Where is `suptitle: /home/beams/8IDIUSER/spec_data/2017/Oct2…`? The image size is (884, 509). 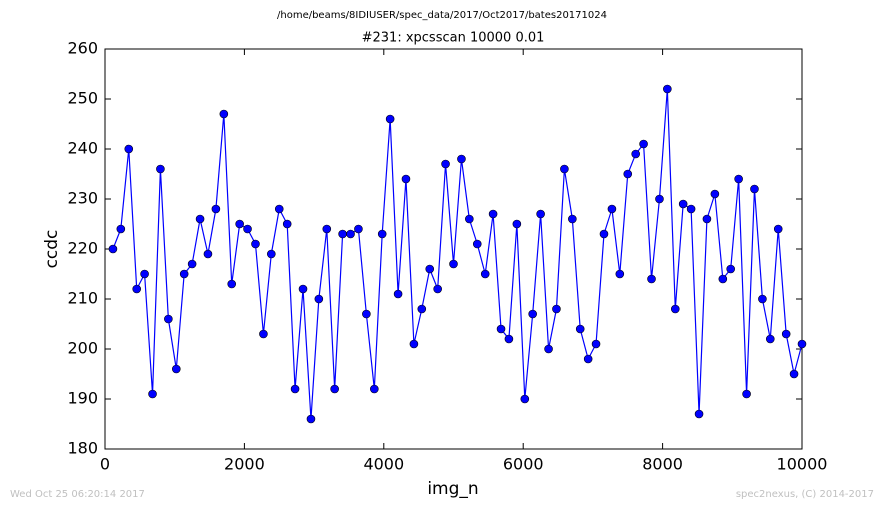 suptitle: /home/beams/8IDIUSER/spec_data/2017/Oct2… is located at coordinates (442, 15).